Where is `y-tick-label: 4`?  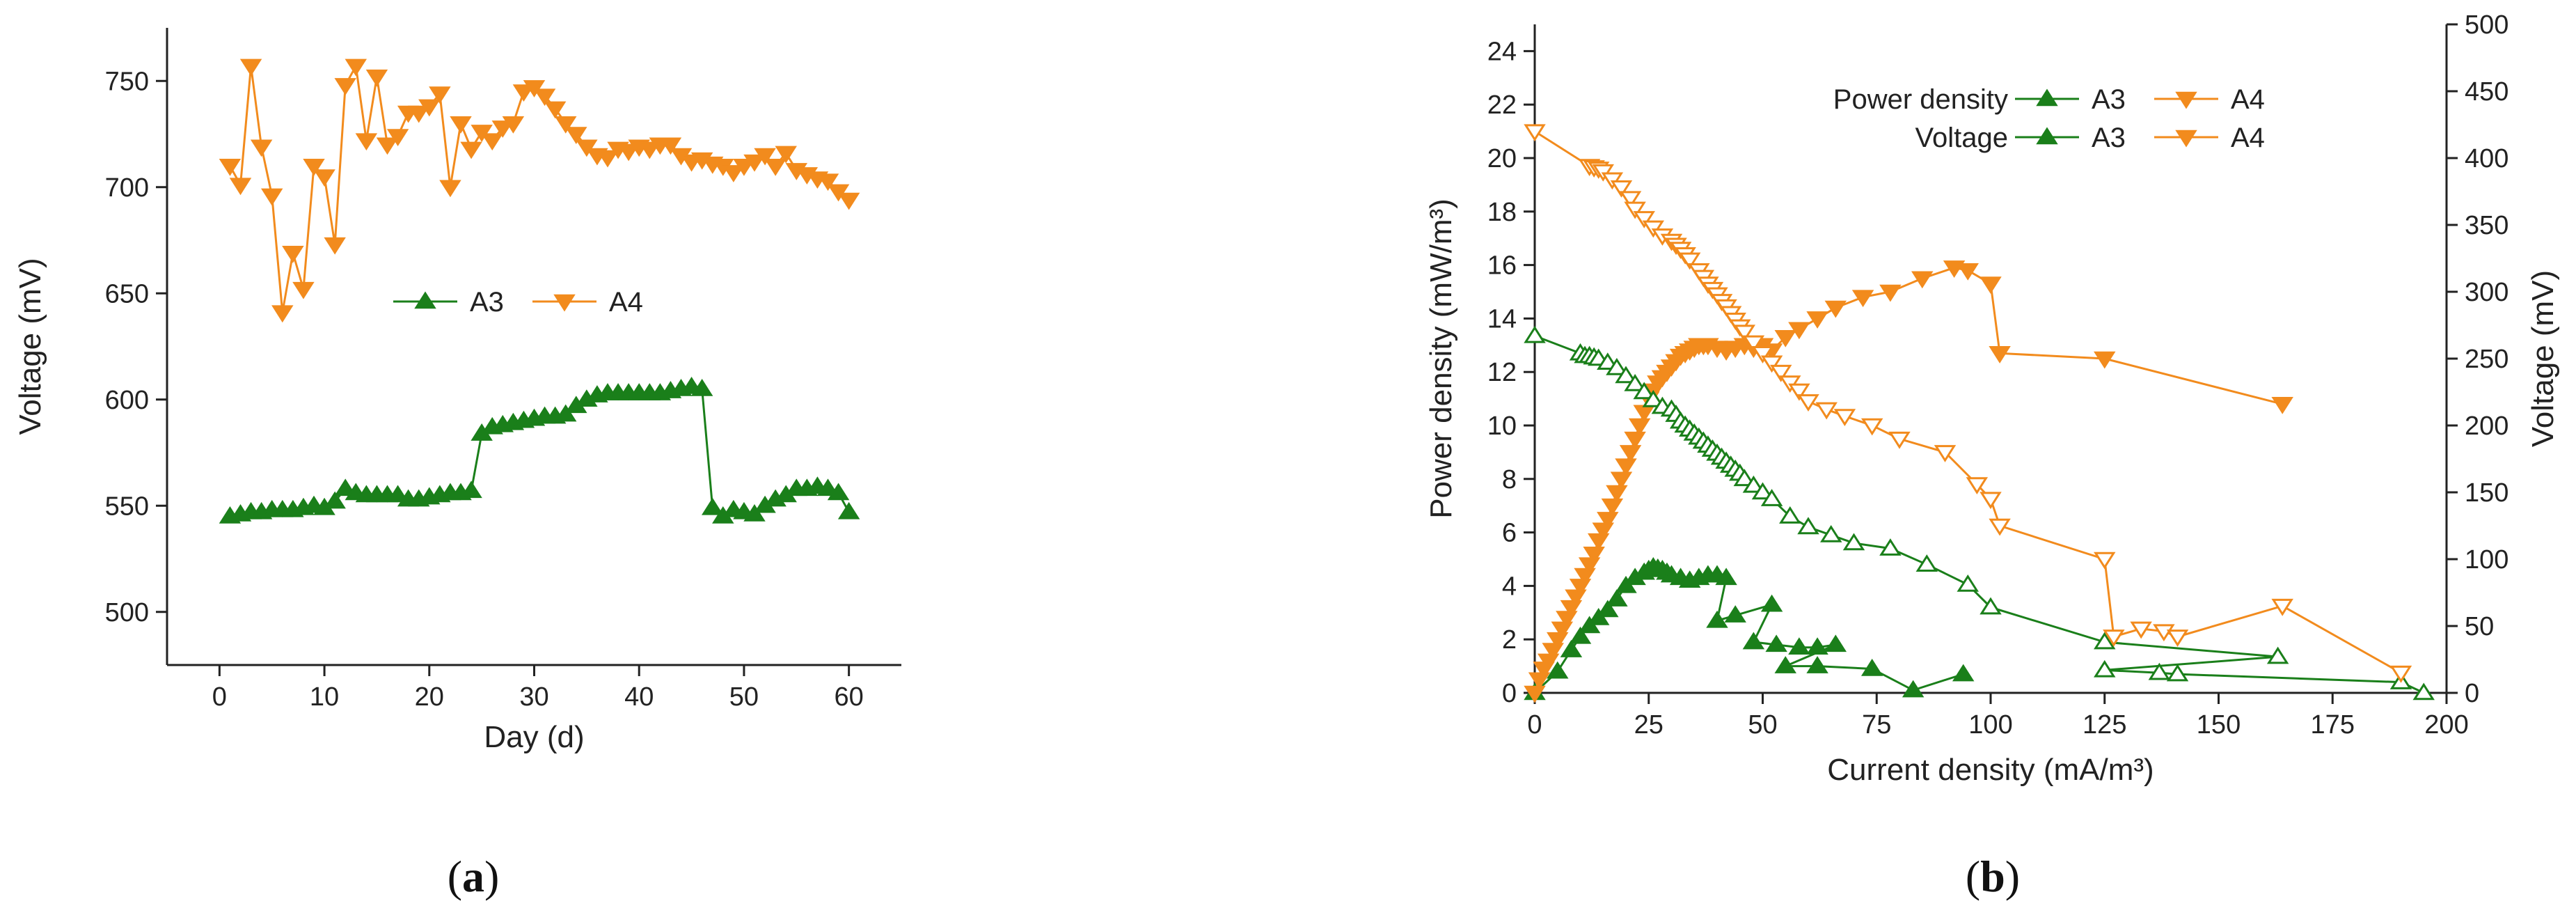 y-tick-label: 4 is located at coordinates (1509, 586).